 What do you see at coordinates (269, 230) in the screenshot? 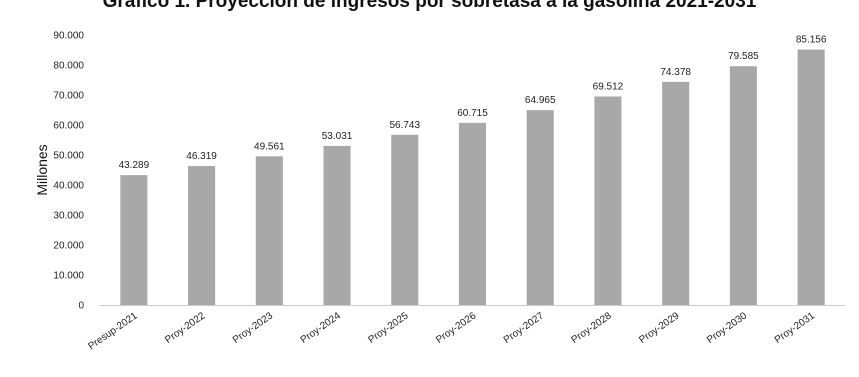
I see `bar-proy-2023` at bounding box center [269, 230].